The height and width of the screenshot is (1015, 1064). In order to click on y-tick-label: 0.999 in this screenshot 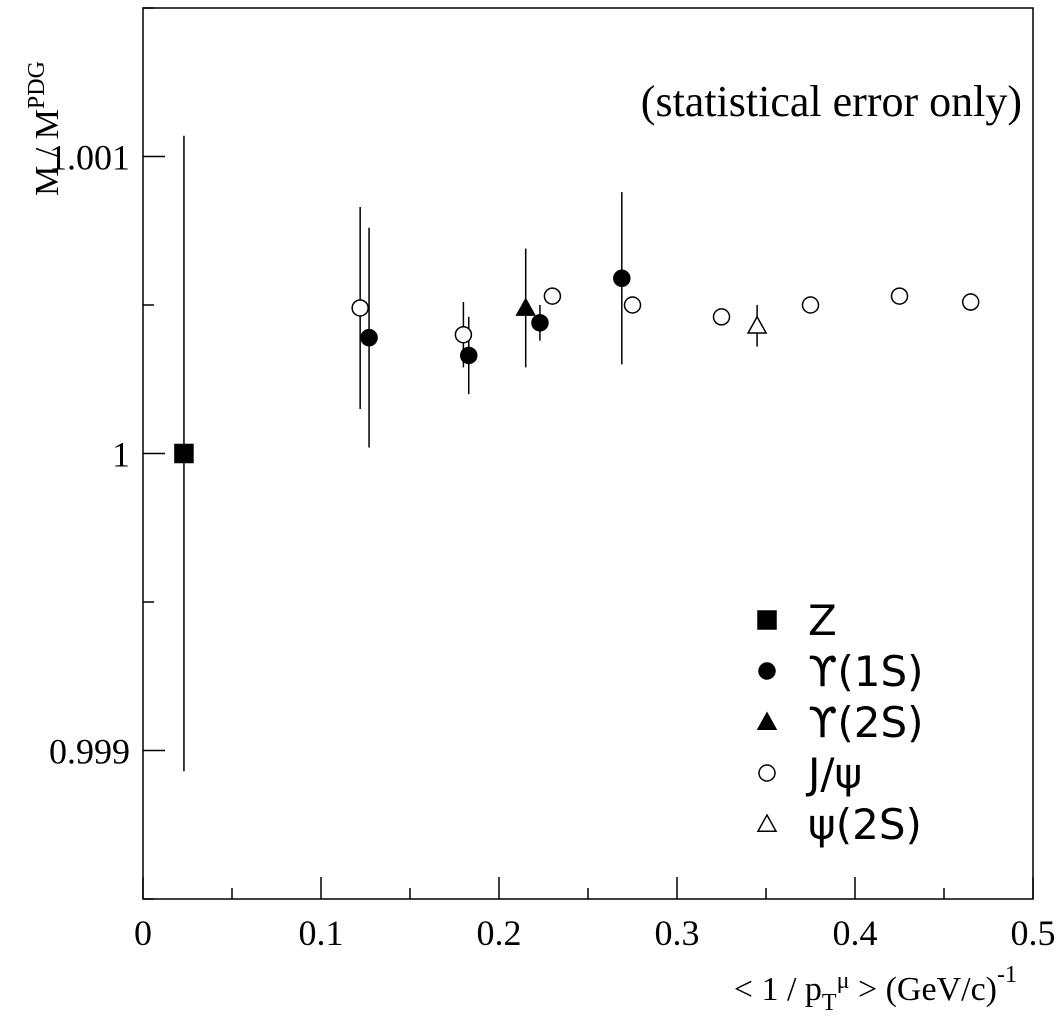, I will do `click(89, 752)`.